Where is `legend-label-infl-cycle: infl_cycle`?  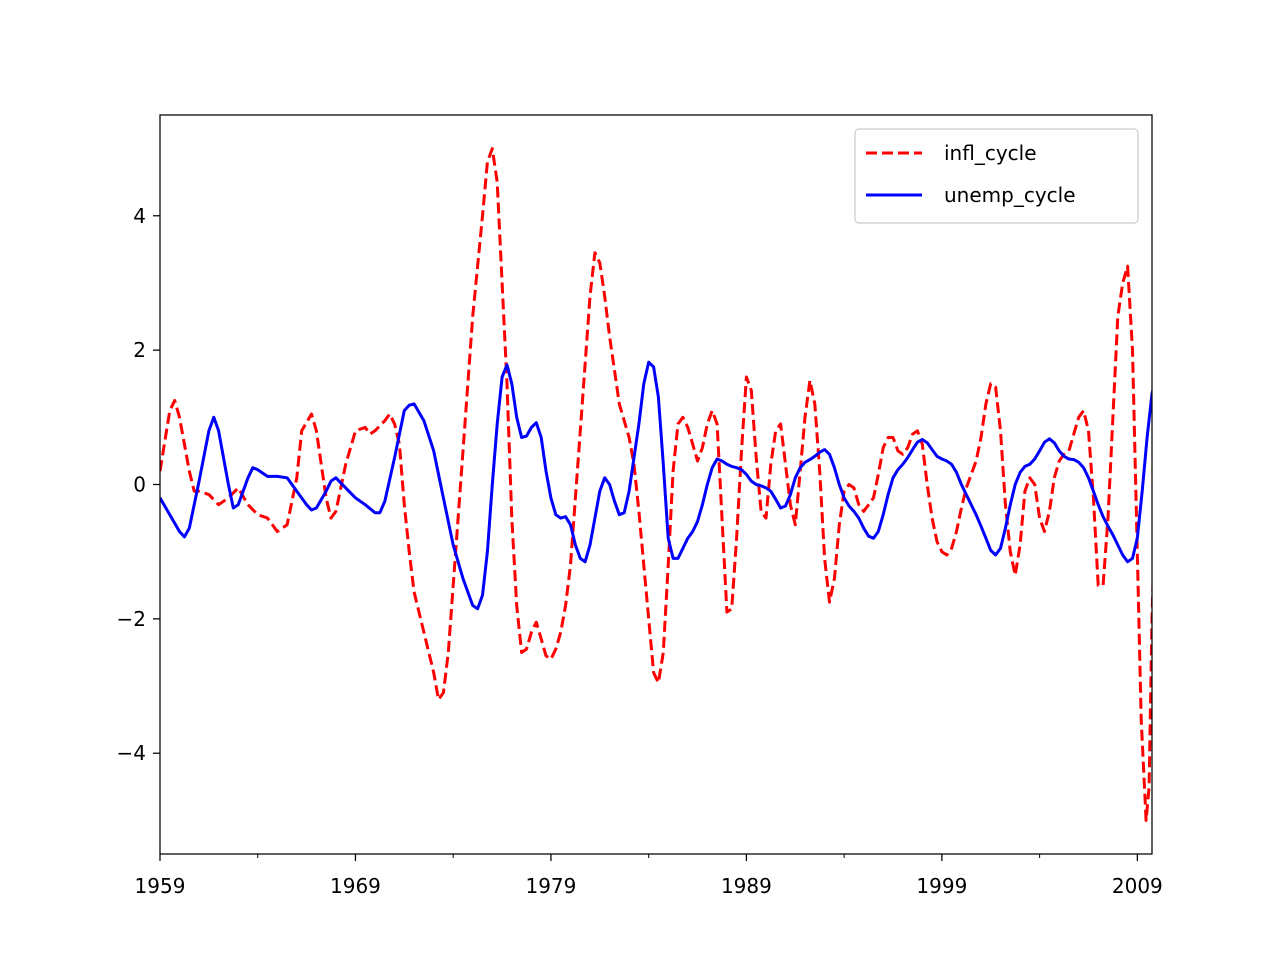 legend-label-infl-cycle: infl_cycle is located at coordinates (990, 153).